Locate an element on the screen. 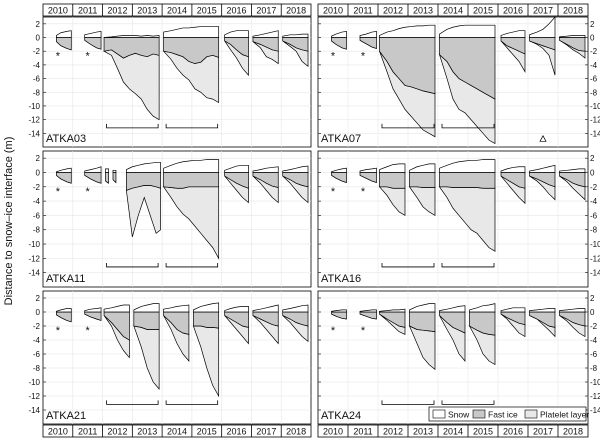  panel-atka11: 2 0 -2 -4 -6 -8 -10 -12 -14 * * ATKA11 is located at coordinates (170, 219).